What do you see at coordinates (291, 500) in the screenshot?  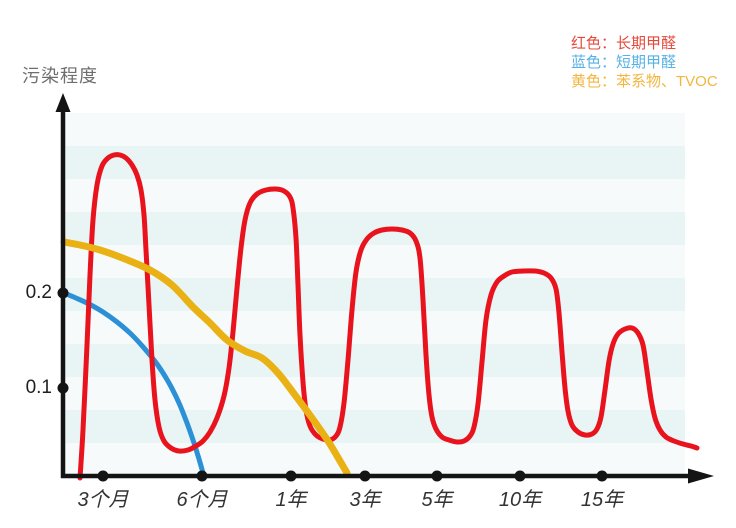 I see `x-tick-label-1年: 1年` at bounding box center [291, 500].